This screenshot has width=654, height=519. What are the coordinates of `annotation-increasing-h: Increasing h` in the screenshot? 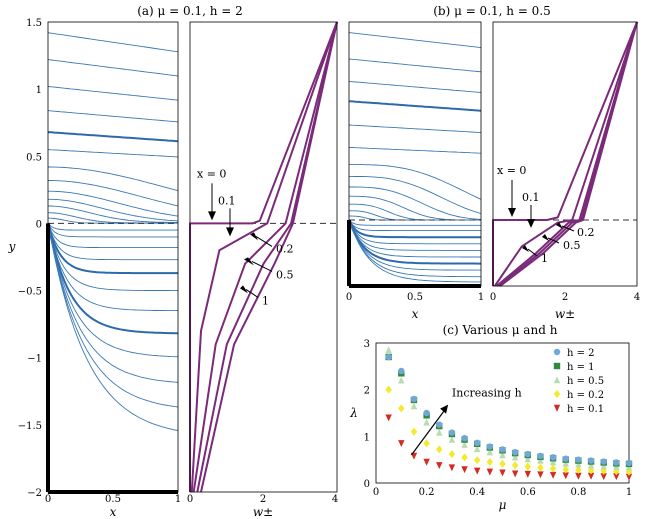 It's located at (487, 393).